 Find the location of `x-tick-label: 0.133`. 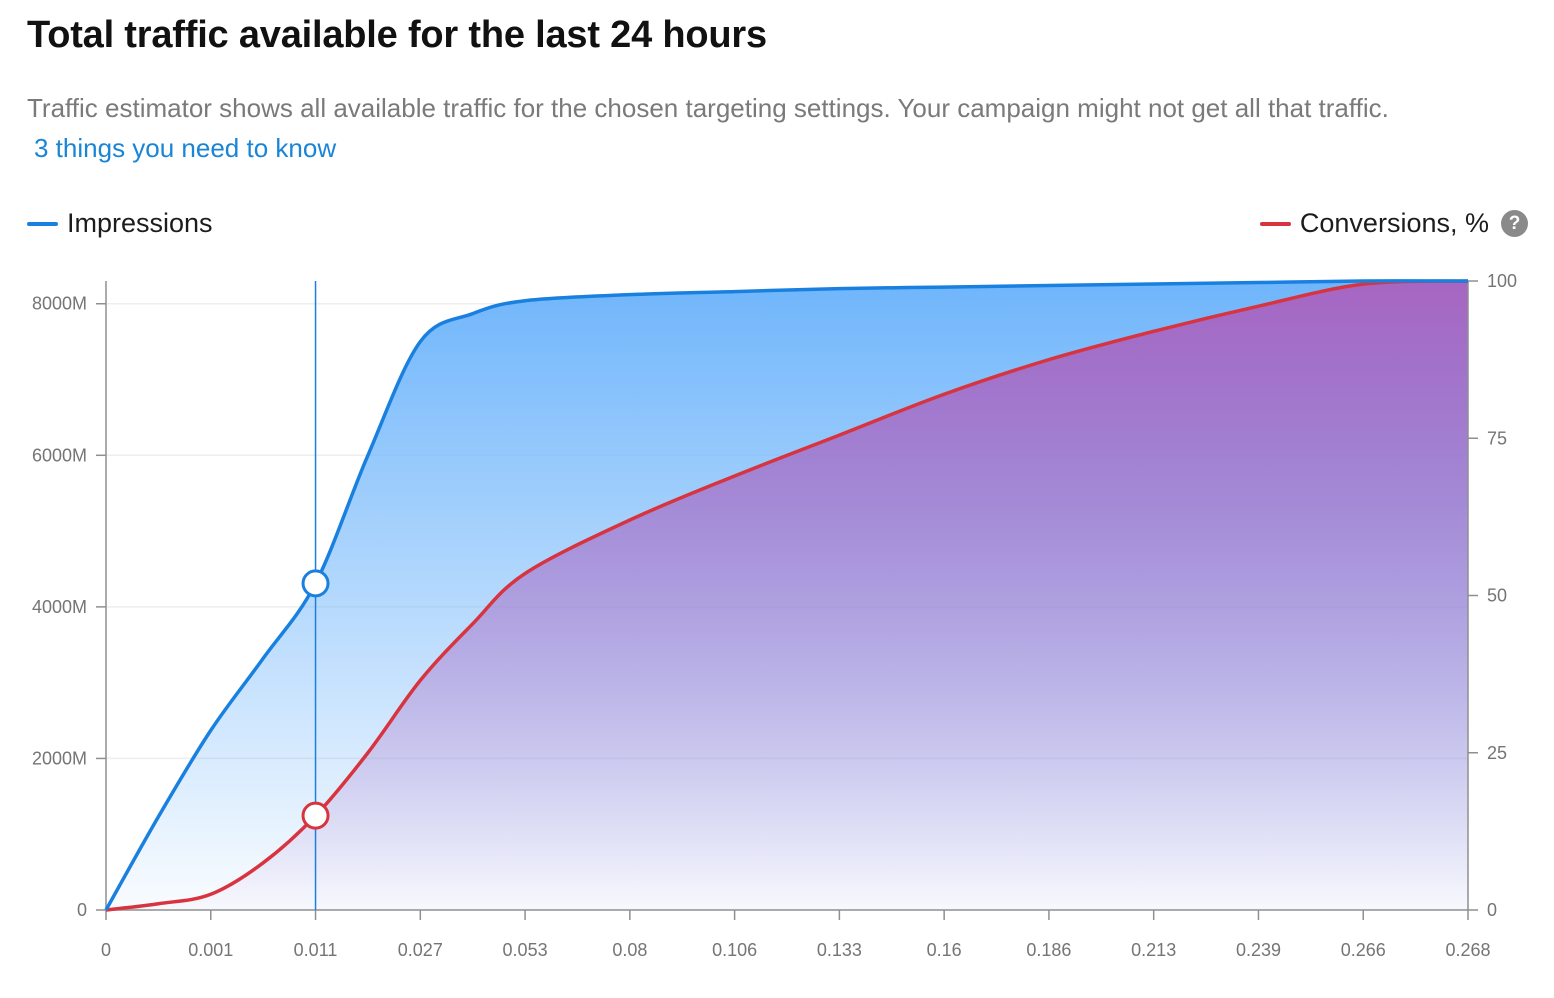

x-tick-label: 0.133 is located at coordinates (839, 950).